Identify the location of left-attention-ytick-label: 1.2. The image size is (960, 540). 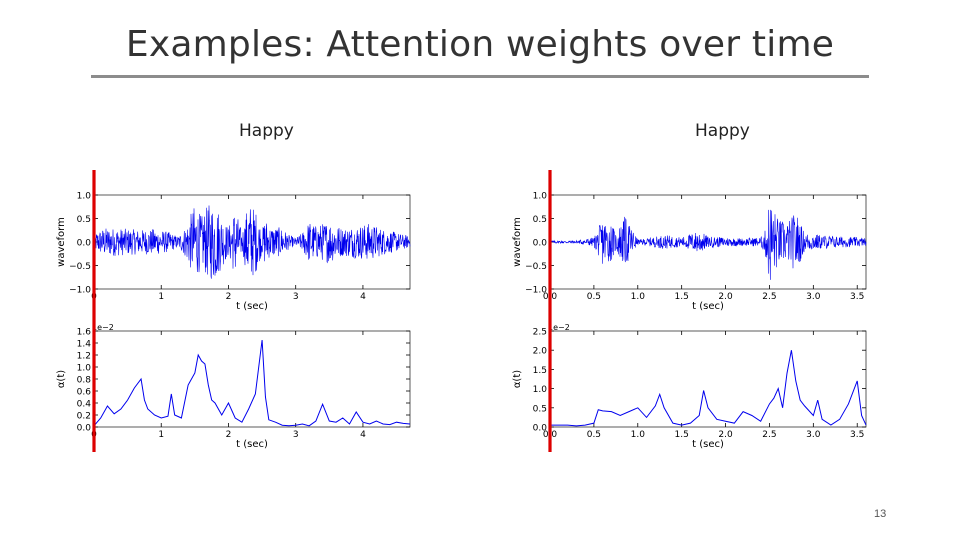
(84, 357).